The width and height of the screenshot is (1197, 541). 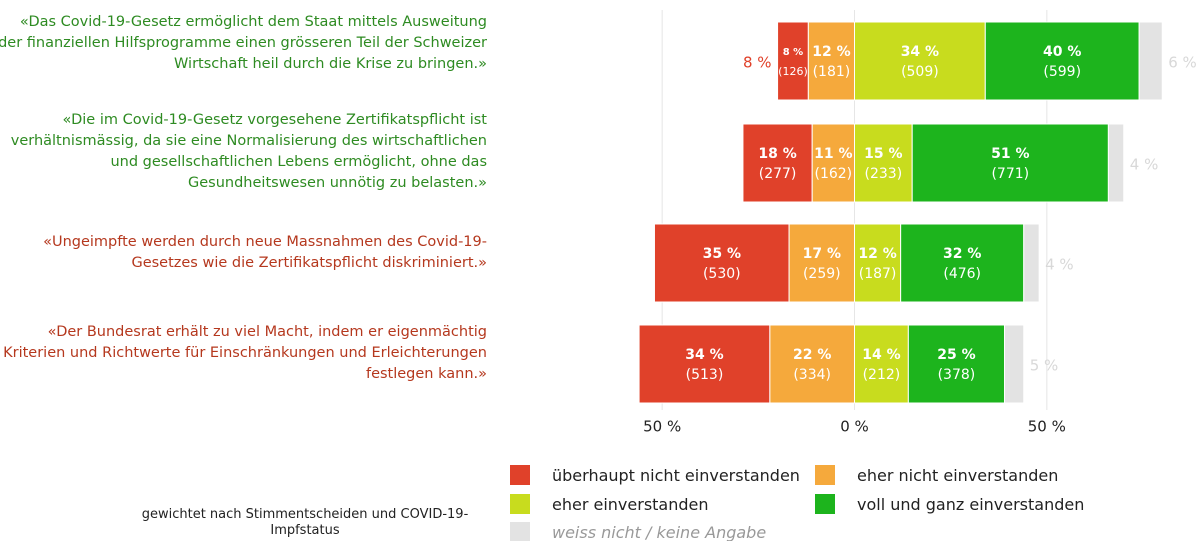 What do you see at coordinates (854, 427) in the screenshot?
I see `x-tick-label: 0 %` at bounding box center [854, 427].